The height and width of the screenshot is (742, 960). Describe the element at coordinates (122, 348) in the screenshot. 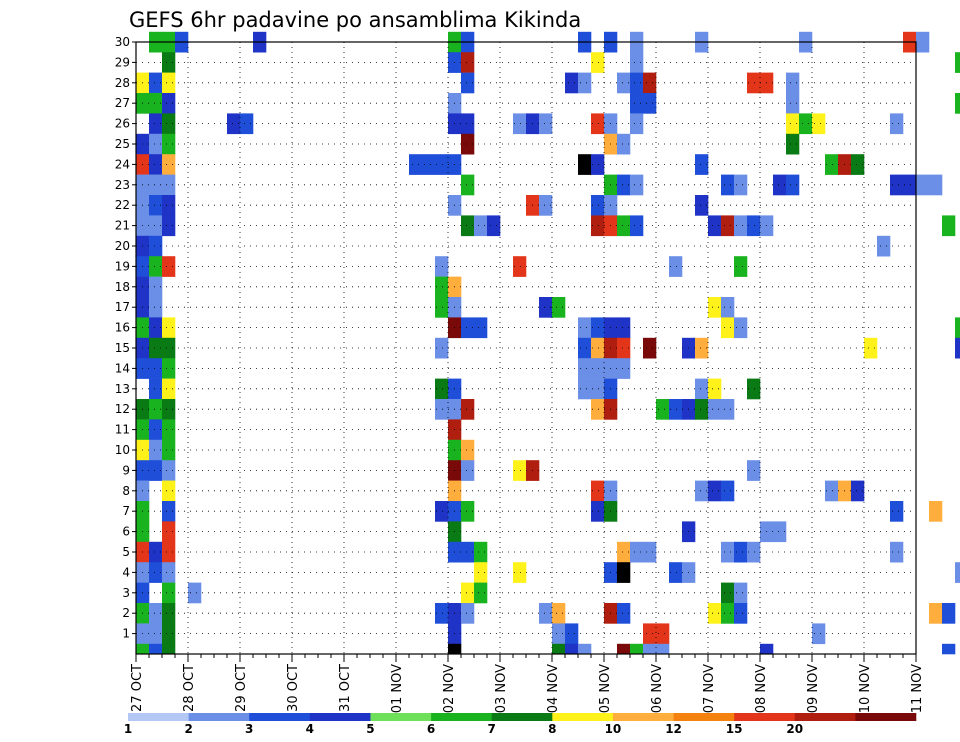

I see `y-tick-label: 15` at that location.